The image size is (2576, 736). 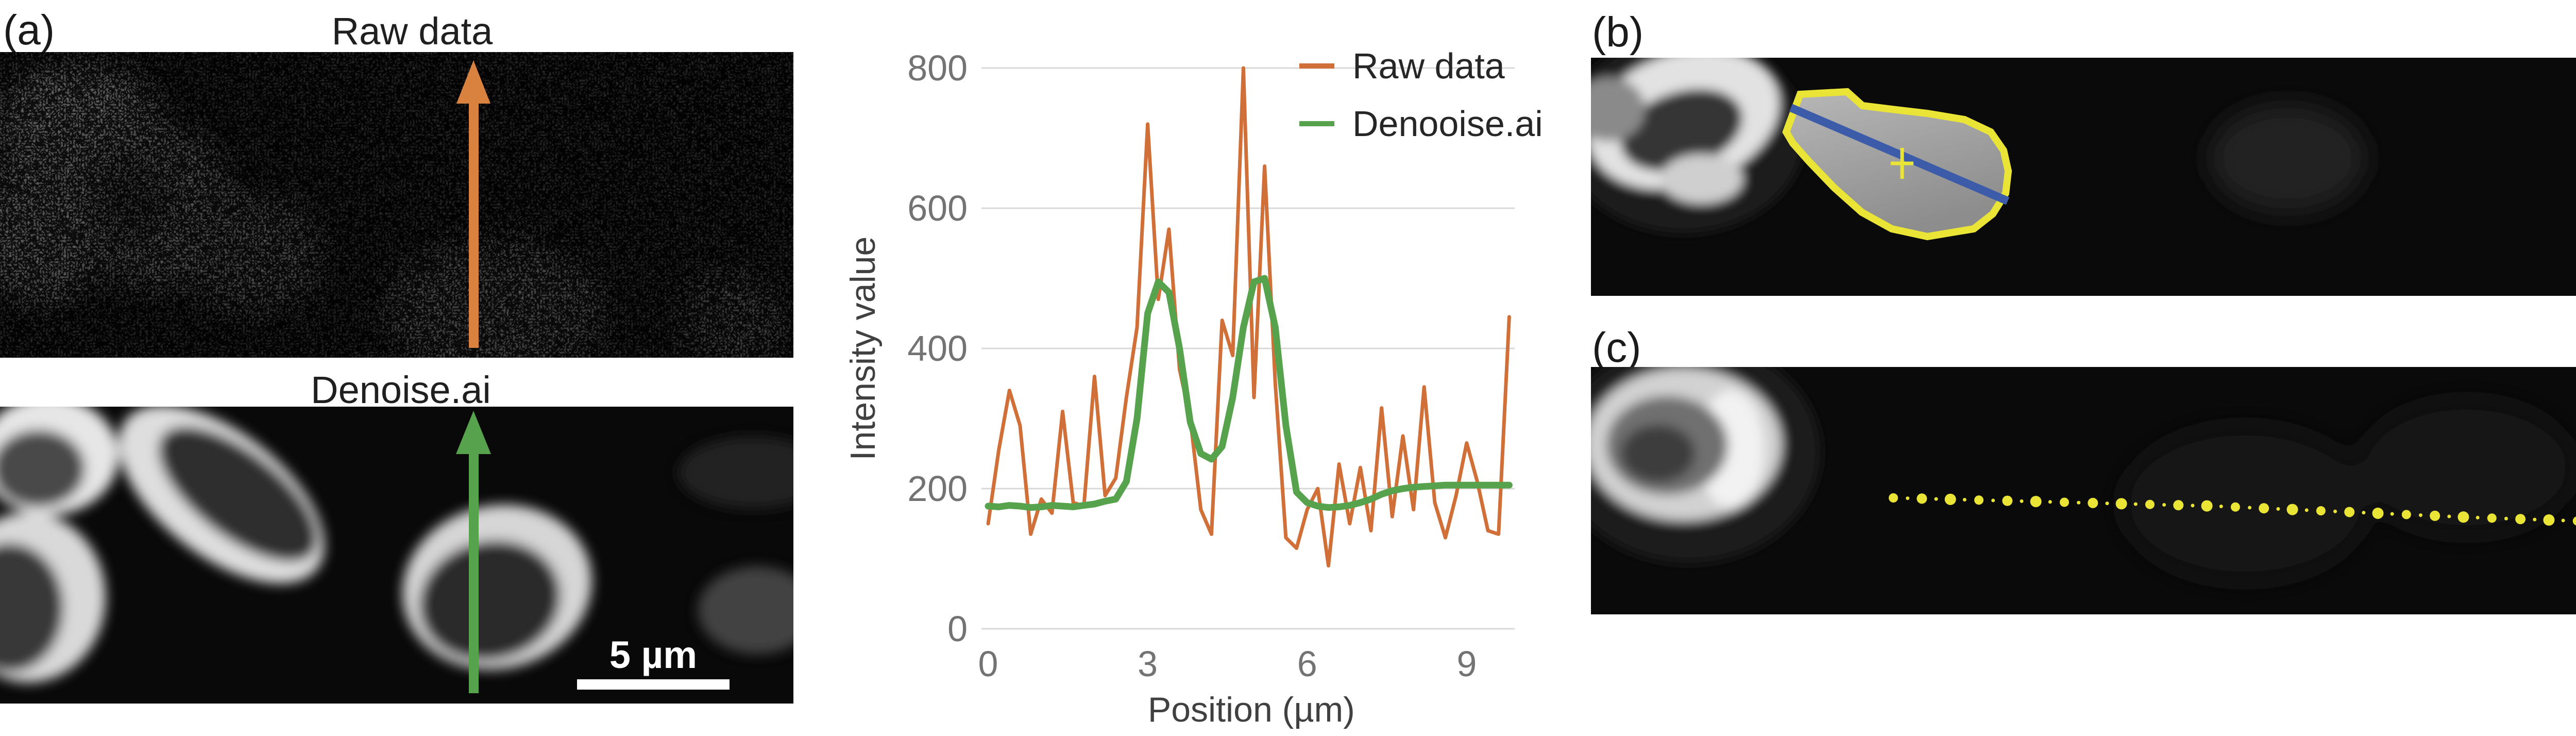 I want to click on raw-image-canvas, so click(x=396, y=205).